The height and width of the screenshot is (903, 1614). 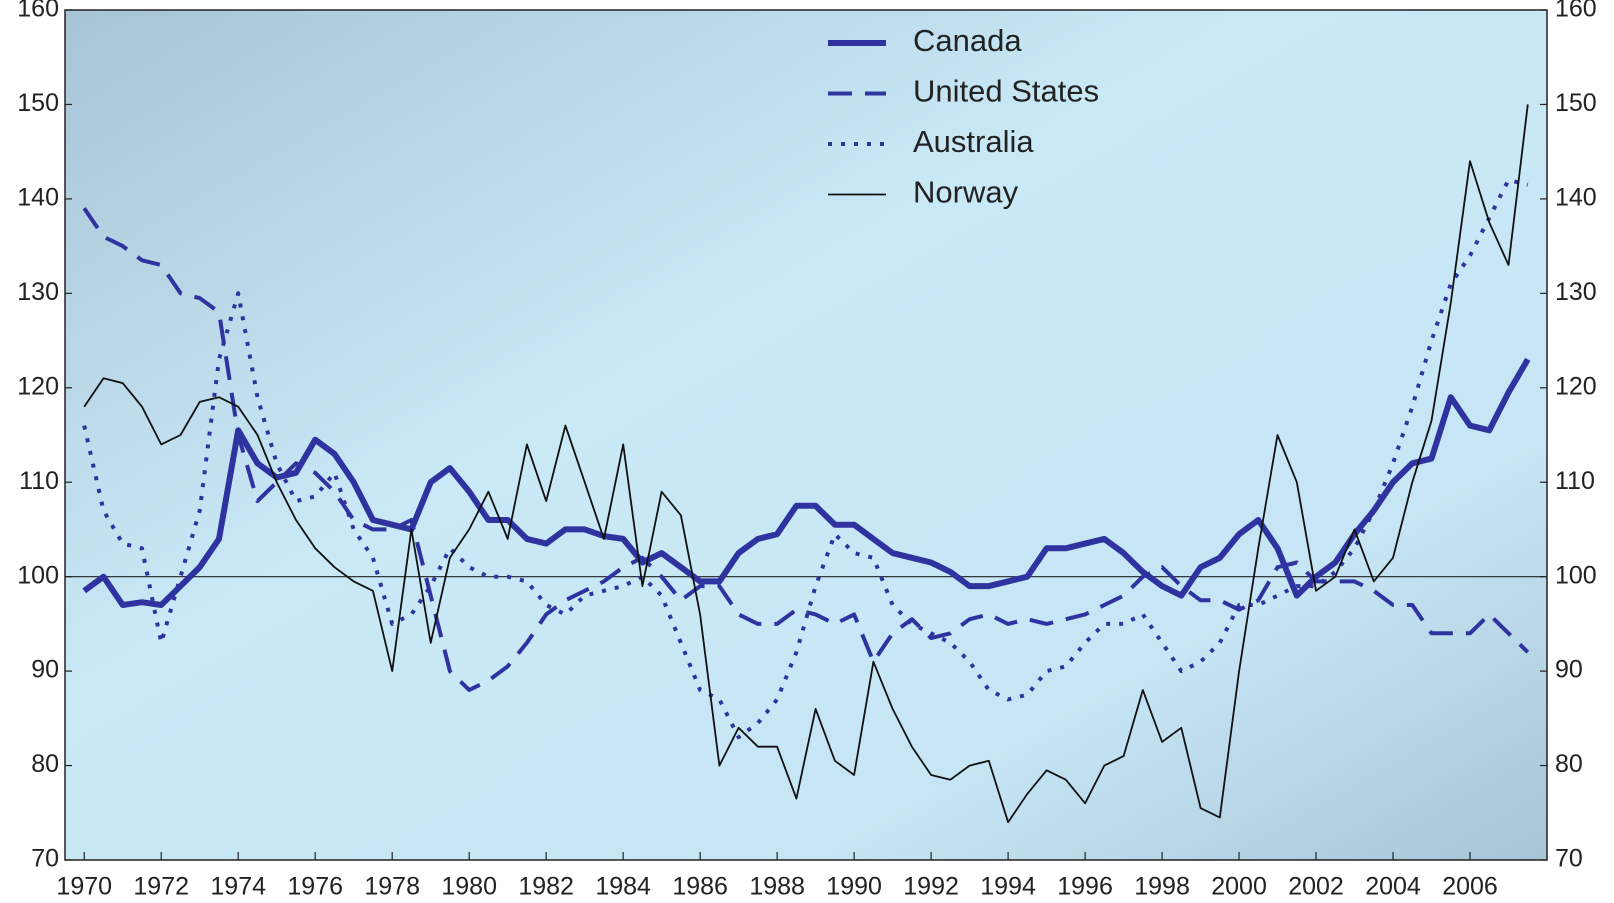 I want to click on y-tick-label: 120, so click(x=38, y=386).